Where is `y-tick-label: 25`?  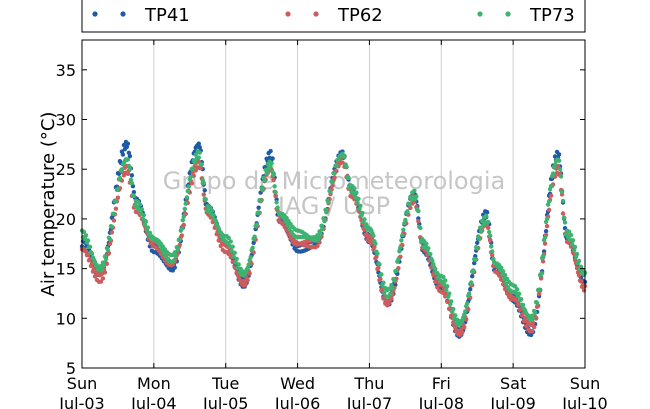 y-tick-label: 25 is located at coordinates (66, 169).